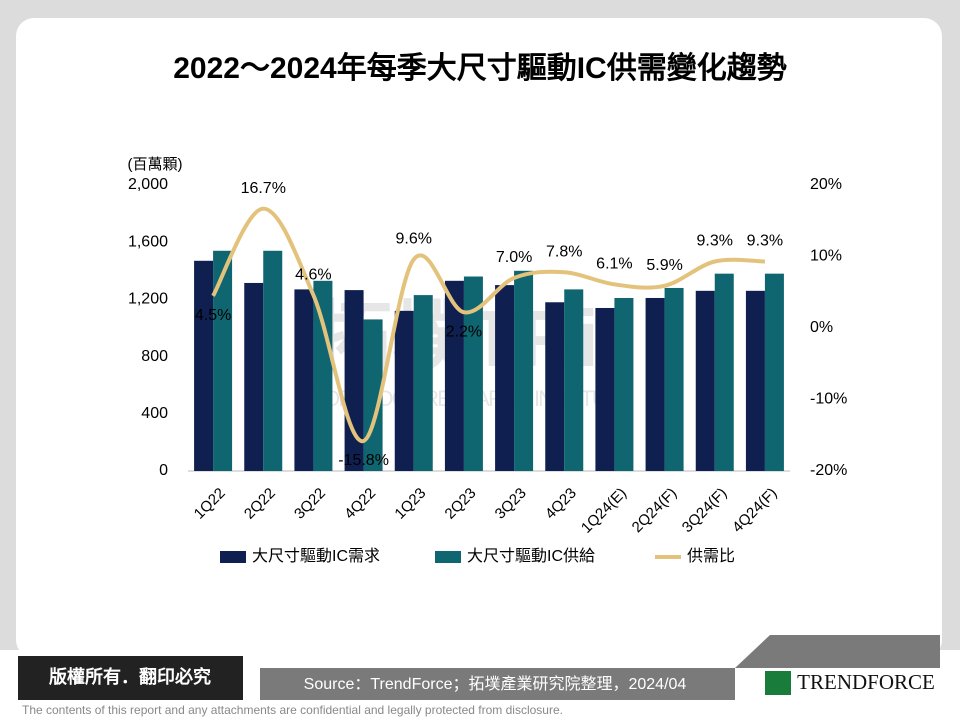 The image size is (960, 720). I want to click on y-tick-label: 0, so click(163, 470).